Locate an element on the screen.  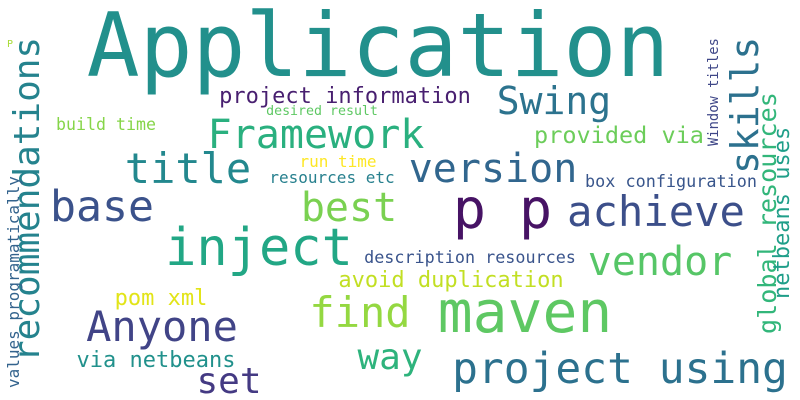
word-provided-via: provided via is located at coordinates (619, 135).